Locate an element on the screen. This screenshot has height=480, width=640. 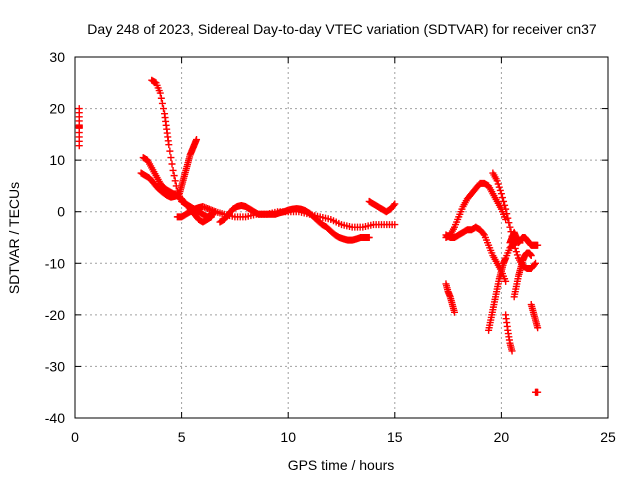
x-tick-label: 10 is located at coordinates (288, 437).